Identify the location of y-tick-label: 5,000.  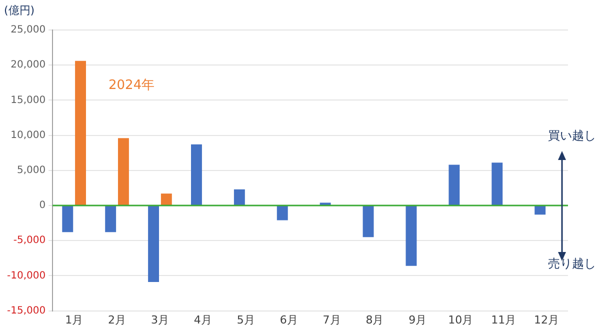
(31, 170).